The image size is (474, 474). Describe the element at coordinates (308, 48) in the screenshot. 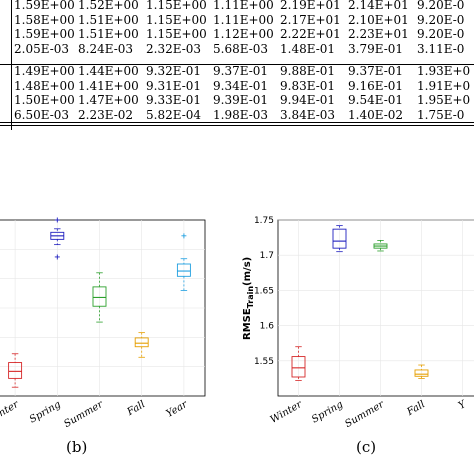

I see `table-cell: 1.48E-01` at that location.